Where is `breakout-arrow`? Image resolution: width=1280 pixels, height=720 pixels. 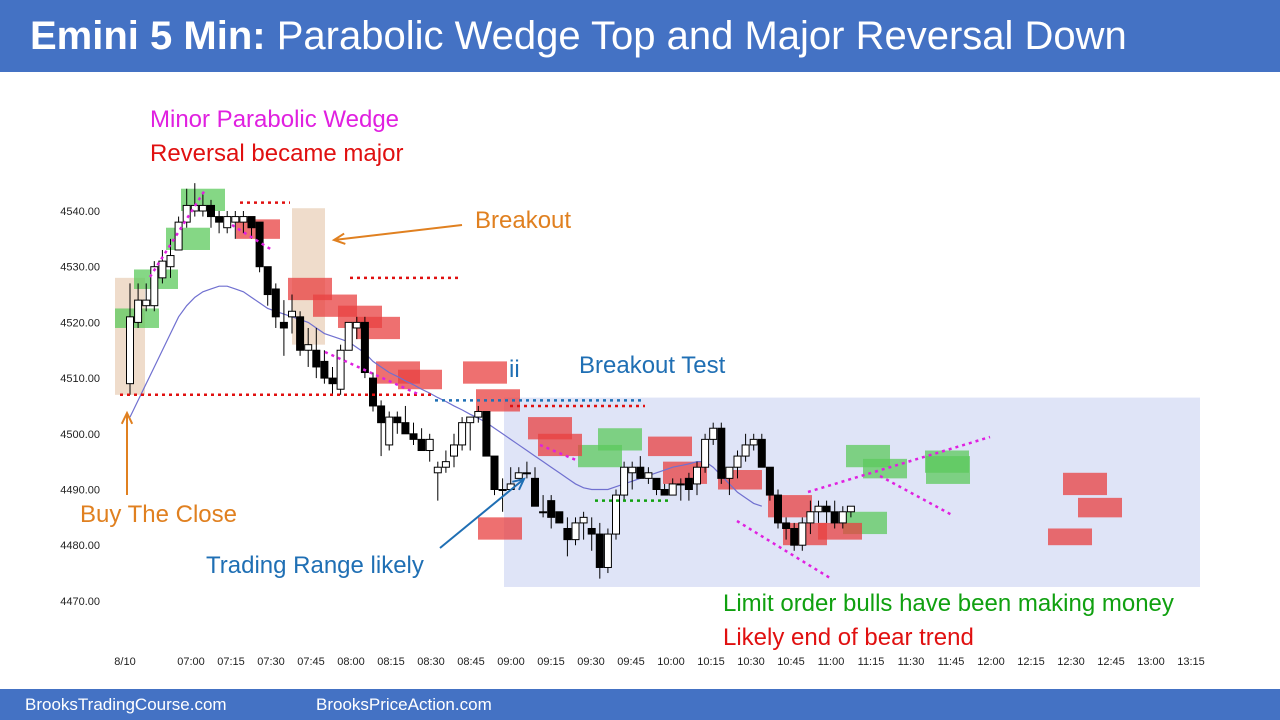 breakout-arrow is located at coordinates (397, 234).